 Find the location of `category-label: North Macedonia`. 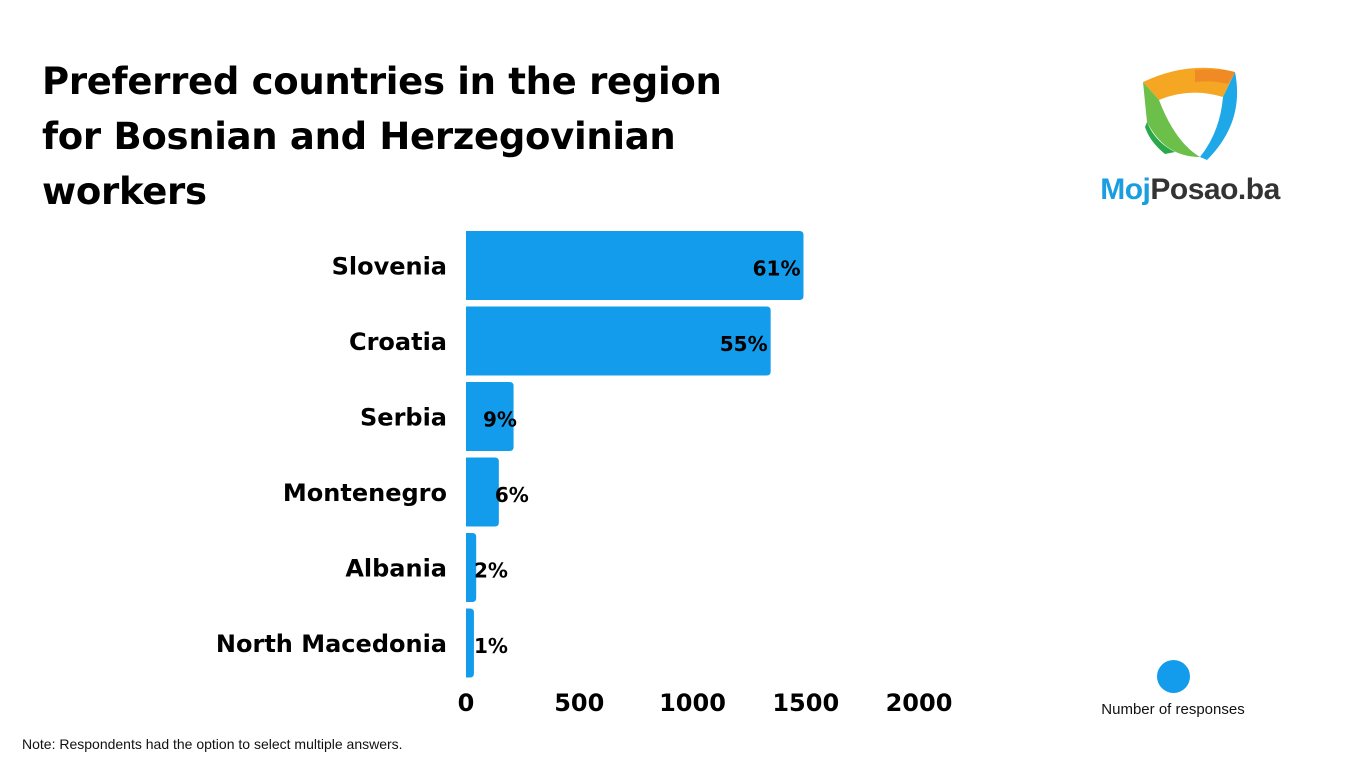

category-label: North Macedonia is located at coordinates (331, 644).